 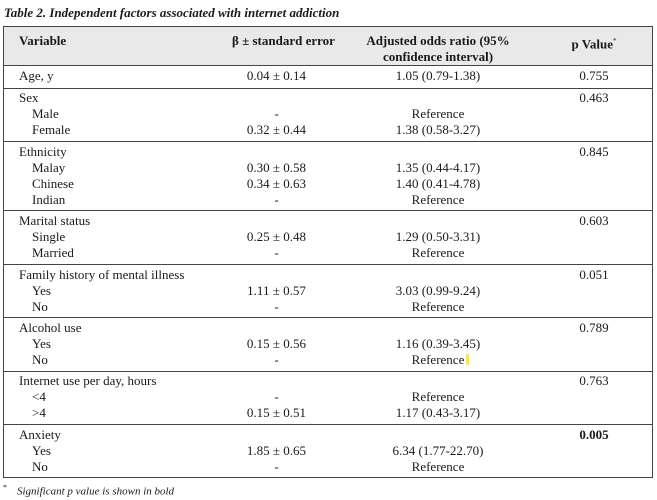 What do you see at coordinates (594, 75) in the screenshot?
I see `row-p: 0.755` at bounding box center [594, 75].